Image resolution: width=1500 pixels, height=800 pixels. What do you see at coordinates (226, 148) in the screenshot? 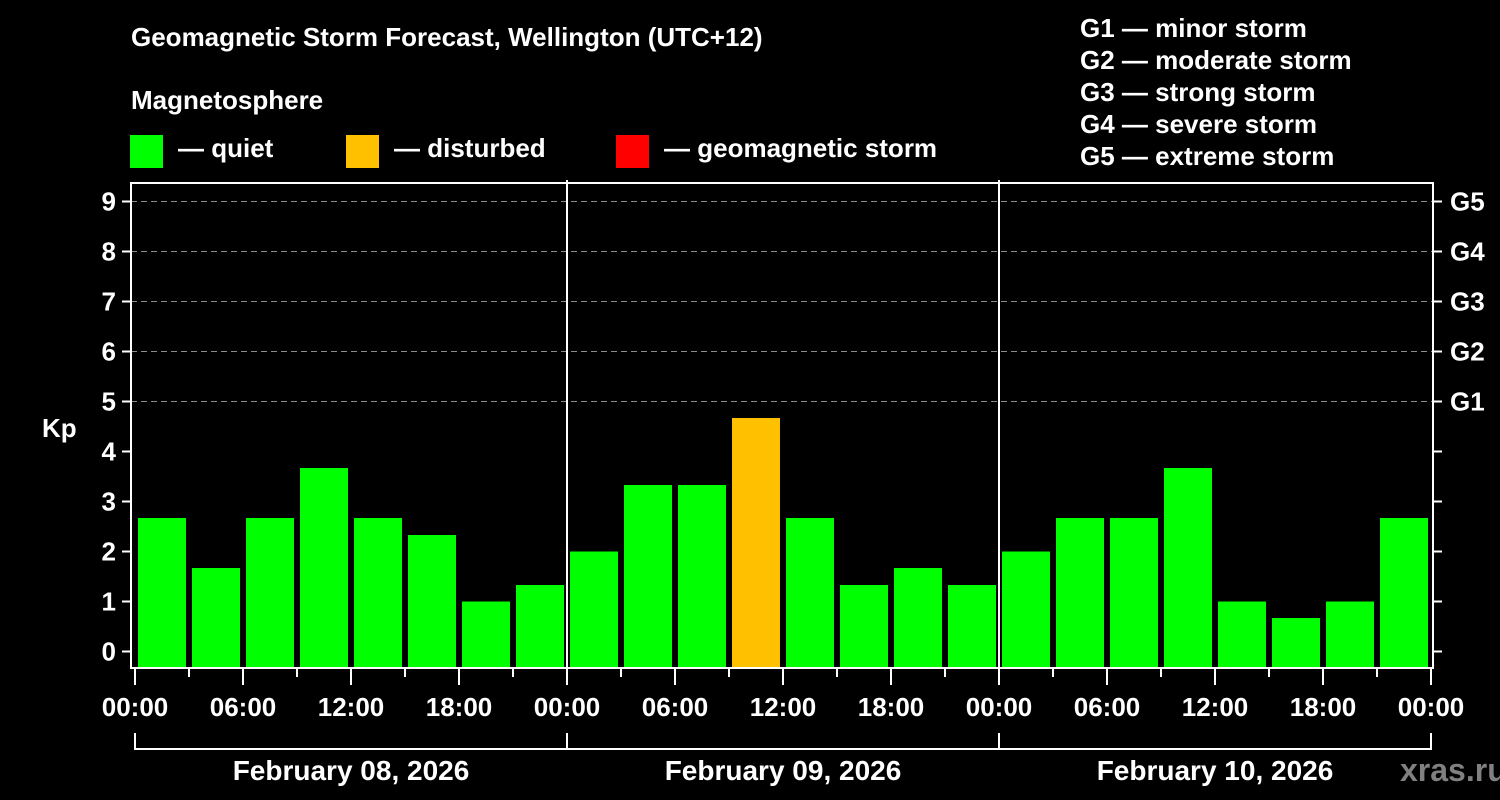
I see `legend-quiet-label: — quiet` at bounding box center [226, 148].